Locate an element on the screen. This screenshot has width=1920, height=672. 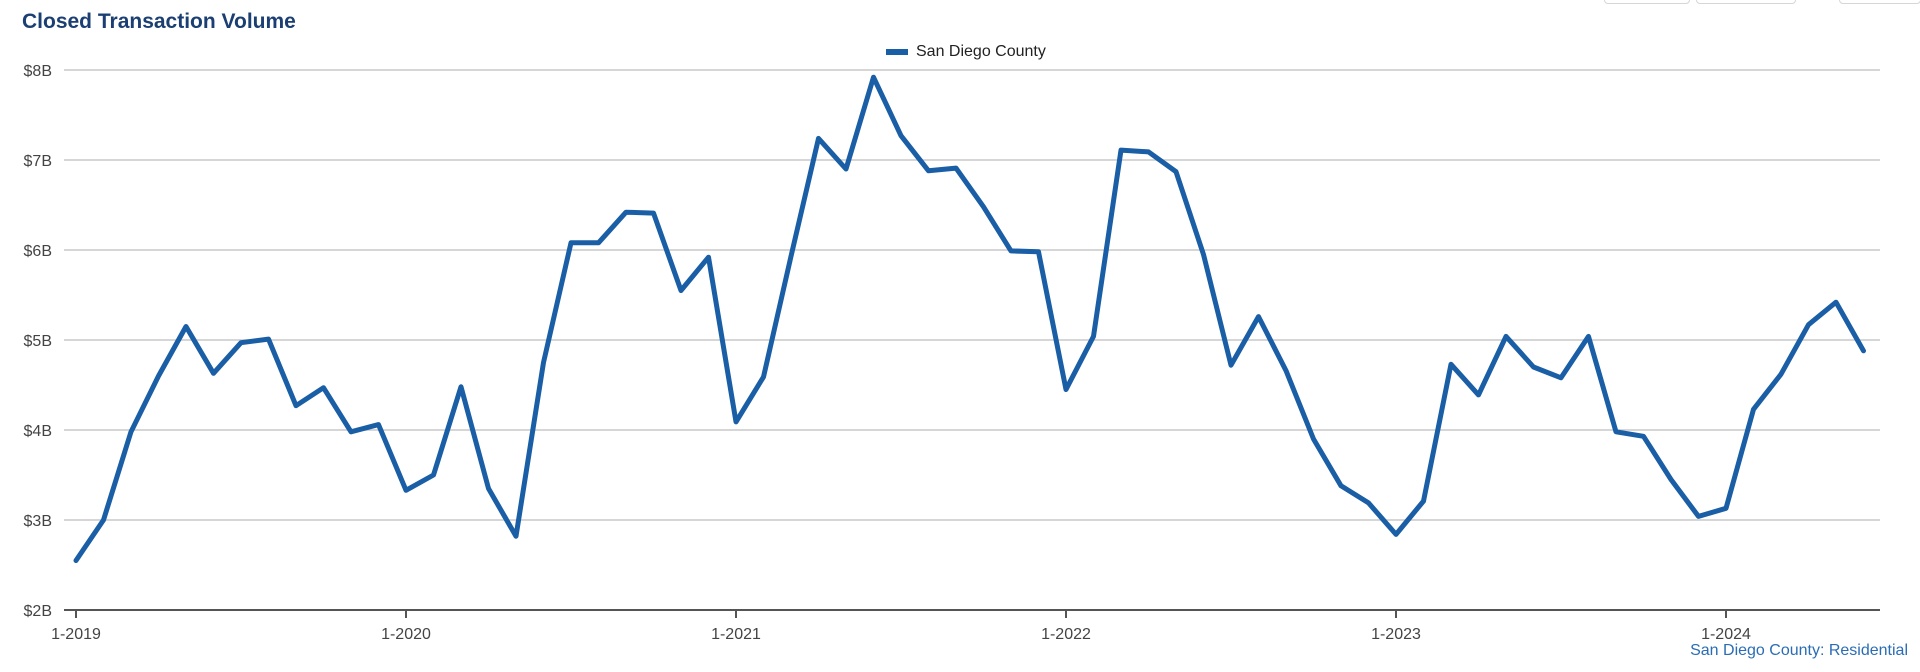
legend-swatch is located at coordinates (897, 52).